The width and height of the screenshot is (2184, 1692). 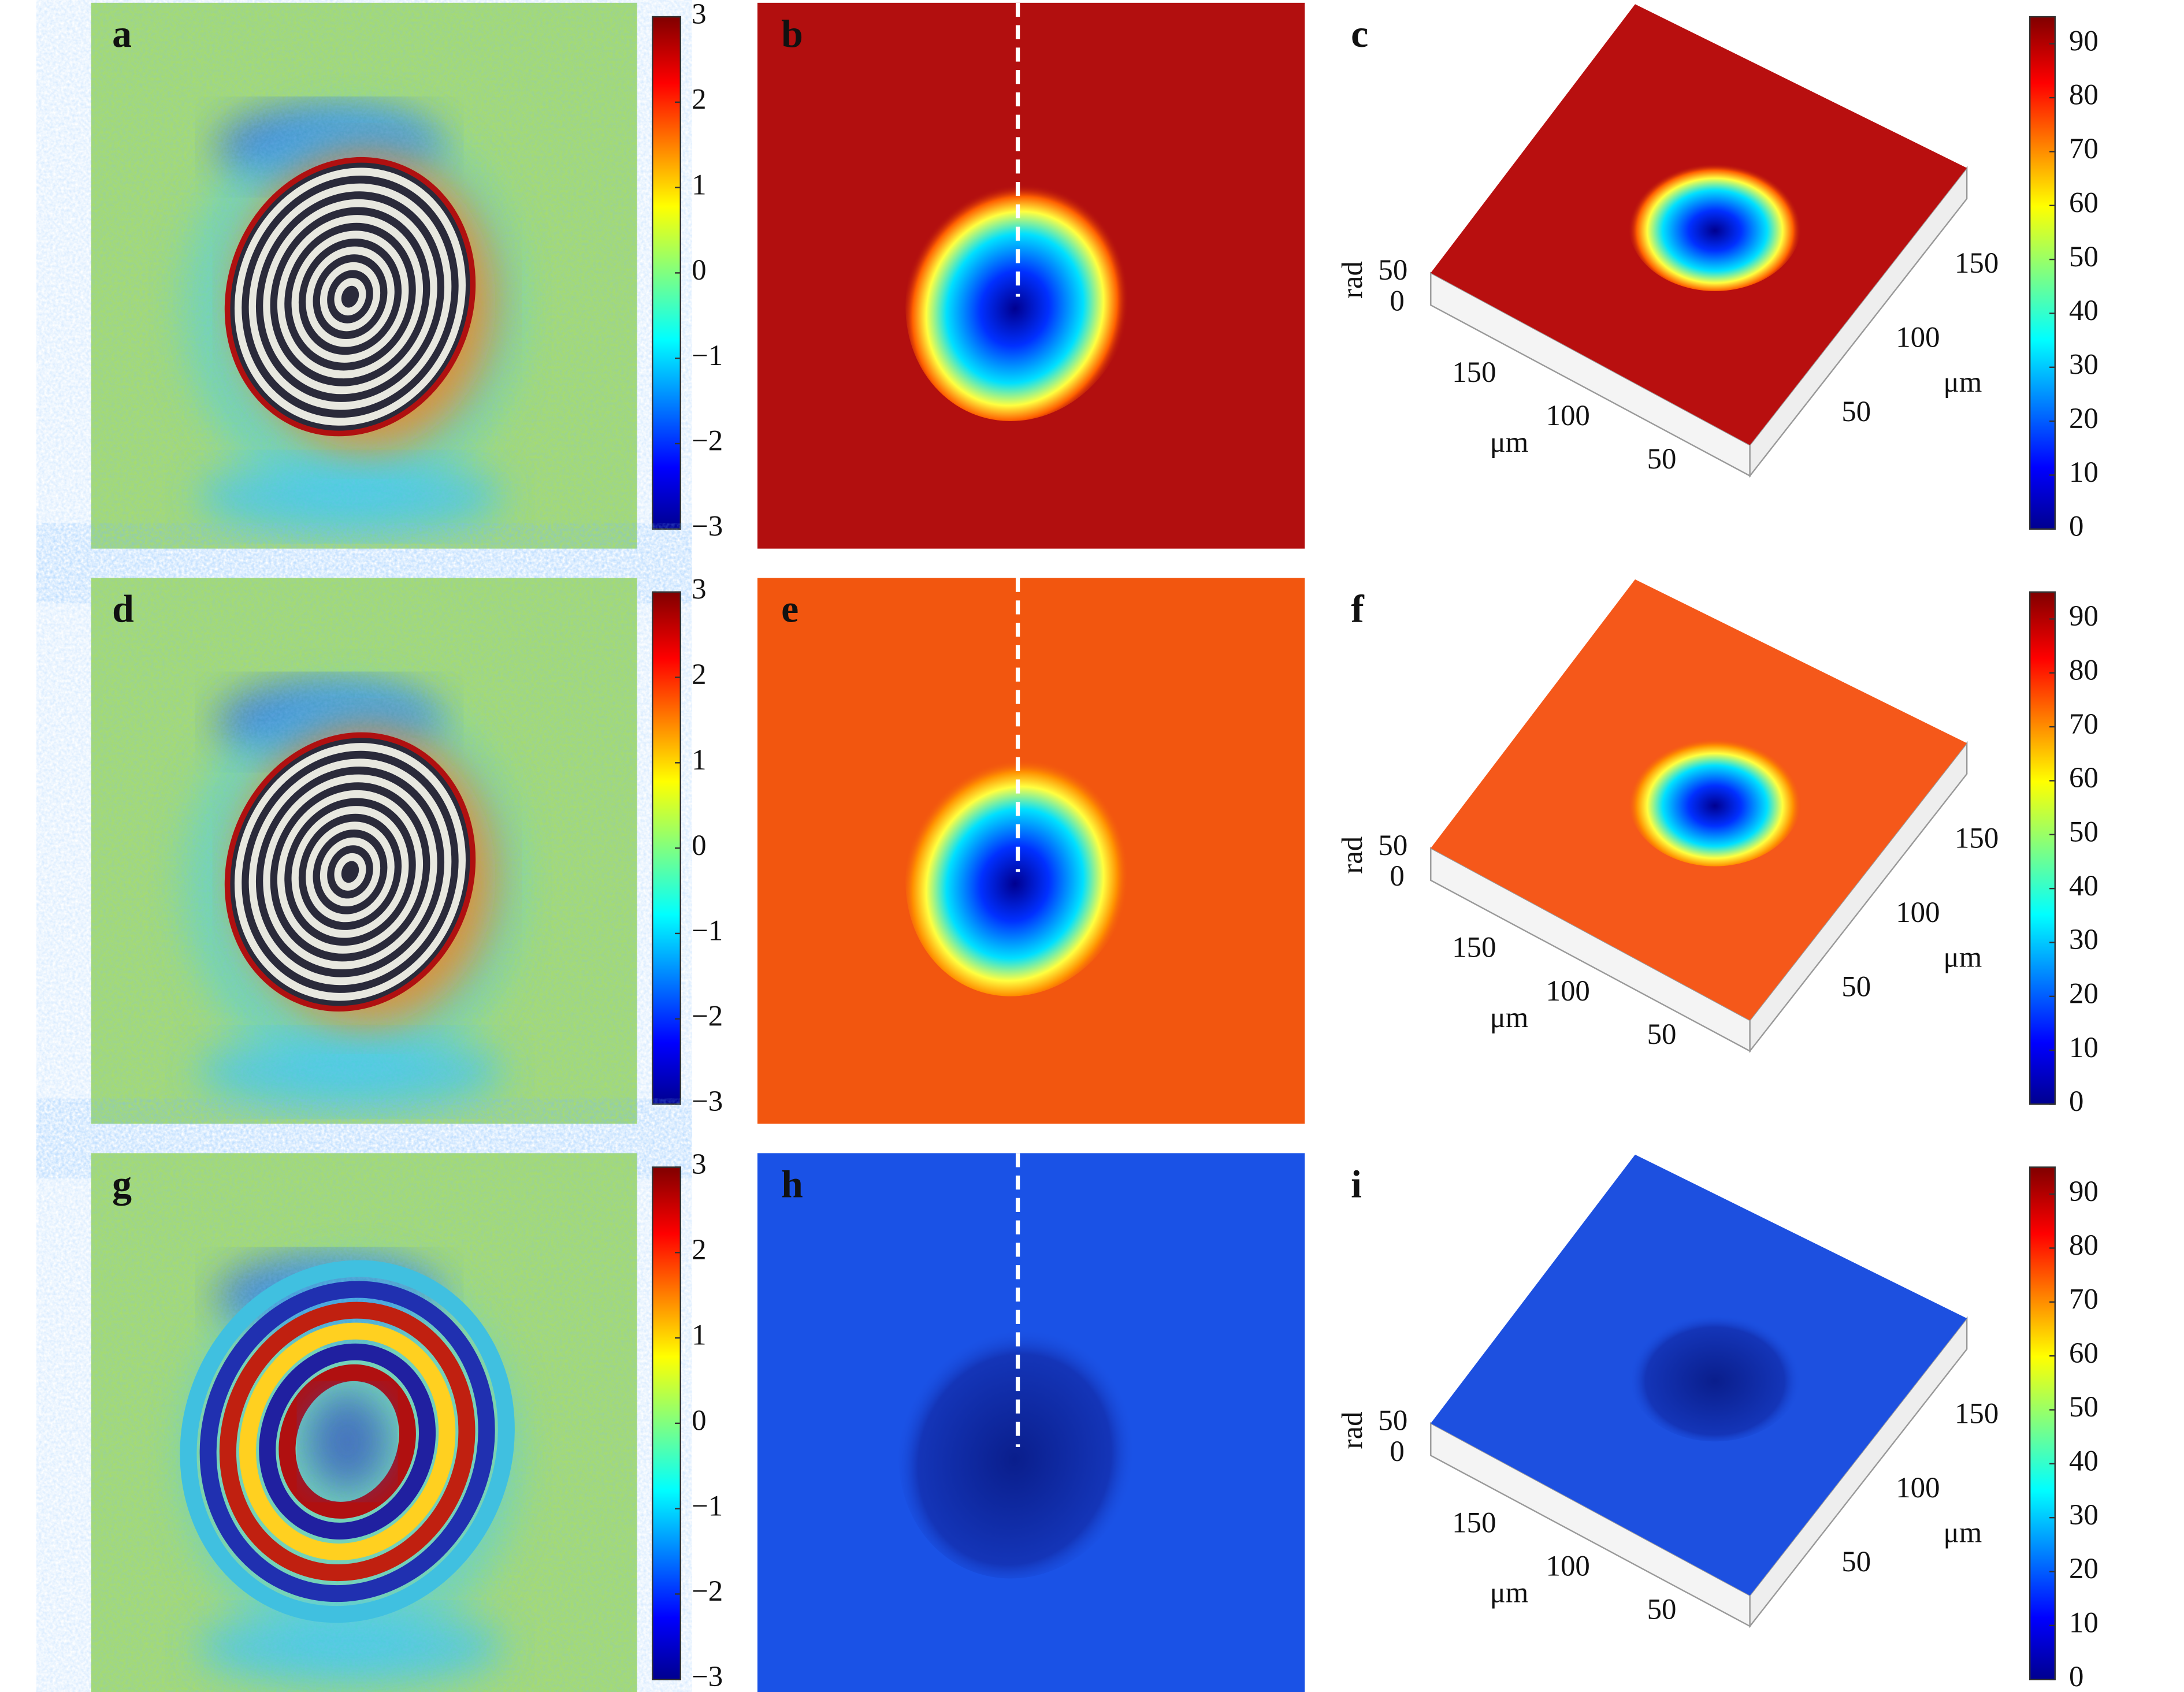 I want to click on panel-label: b, so click(x=792, y=33).